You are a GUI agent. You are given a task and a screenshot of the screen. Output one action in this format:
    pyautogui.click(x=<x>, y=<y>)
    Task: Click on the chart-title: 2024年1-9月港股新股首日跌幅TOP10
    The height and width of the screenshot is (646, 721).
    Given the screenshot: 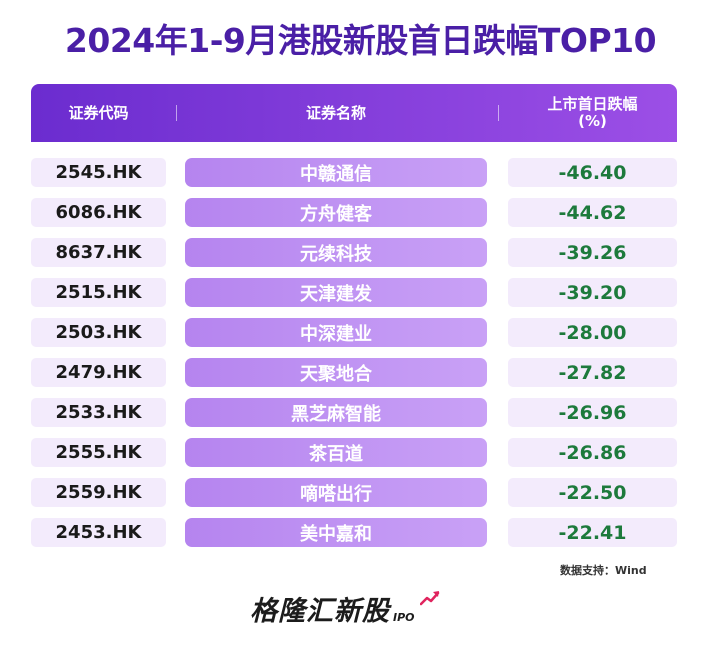 What is the action you would take?
    pyautogui.click(x=360, y=40)
    